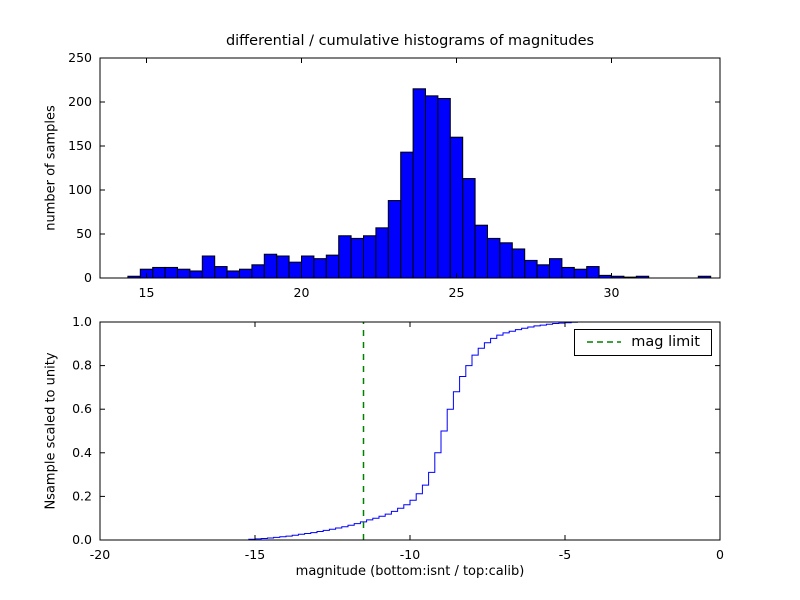 The image size is (800, 600). What do you see at coordinates (604, 342) in the screenshot?
I see `legend-dashed-line-icon` at bounding box center [604, 342].